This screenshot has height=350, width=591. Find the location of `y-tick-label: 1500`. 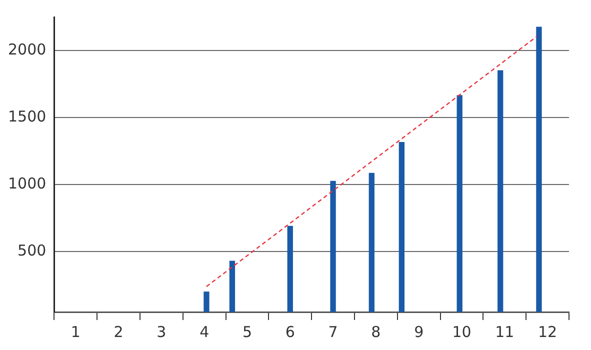

y-tick-label: 1500 is located at coordinates (27, 116).